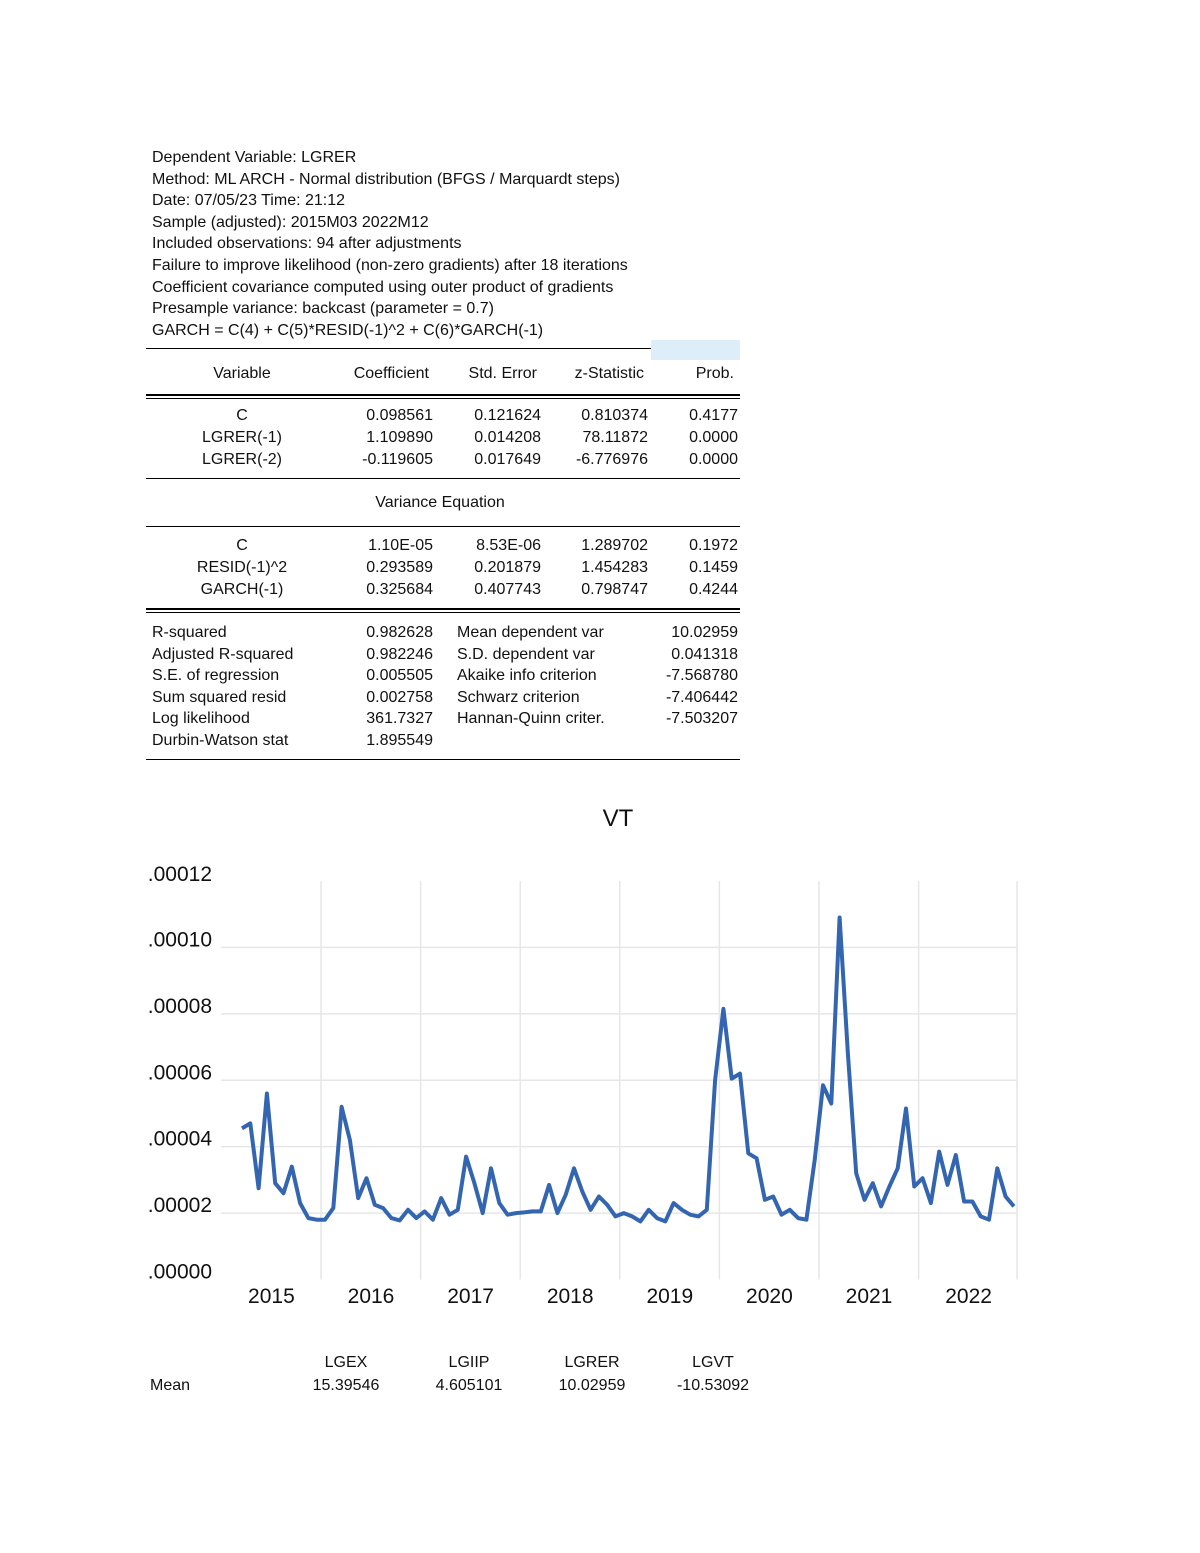 This screenshot has width=1200, height=1553. What do you see at coordinates (391, 373) in the screenshot?
I see `column-header: Coefficient` at bounding box center [391, 373].